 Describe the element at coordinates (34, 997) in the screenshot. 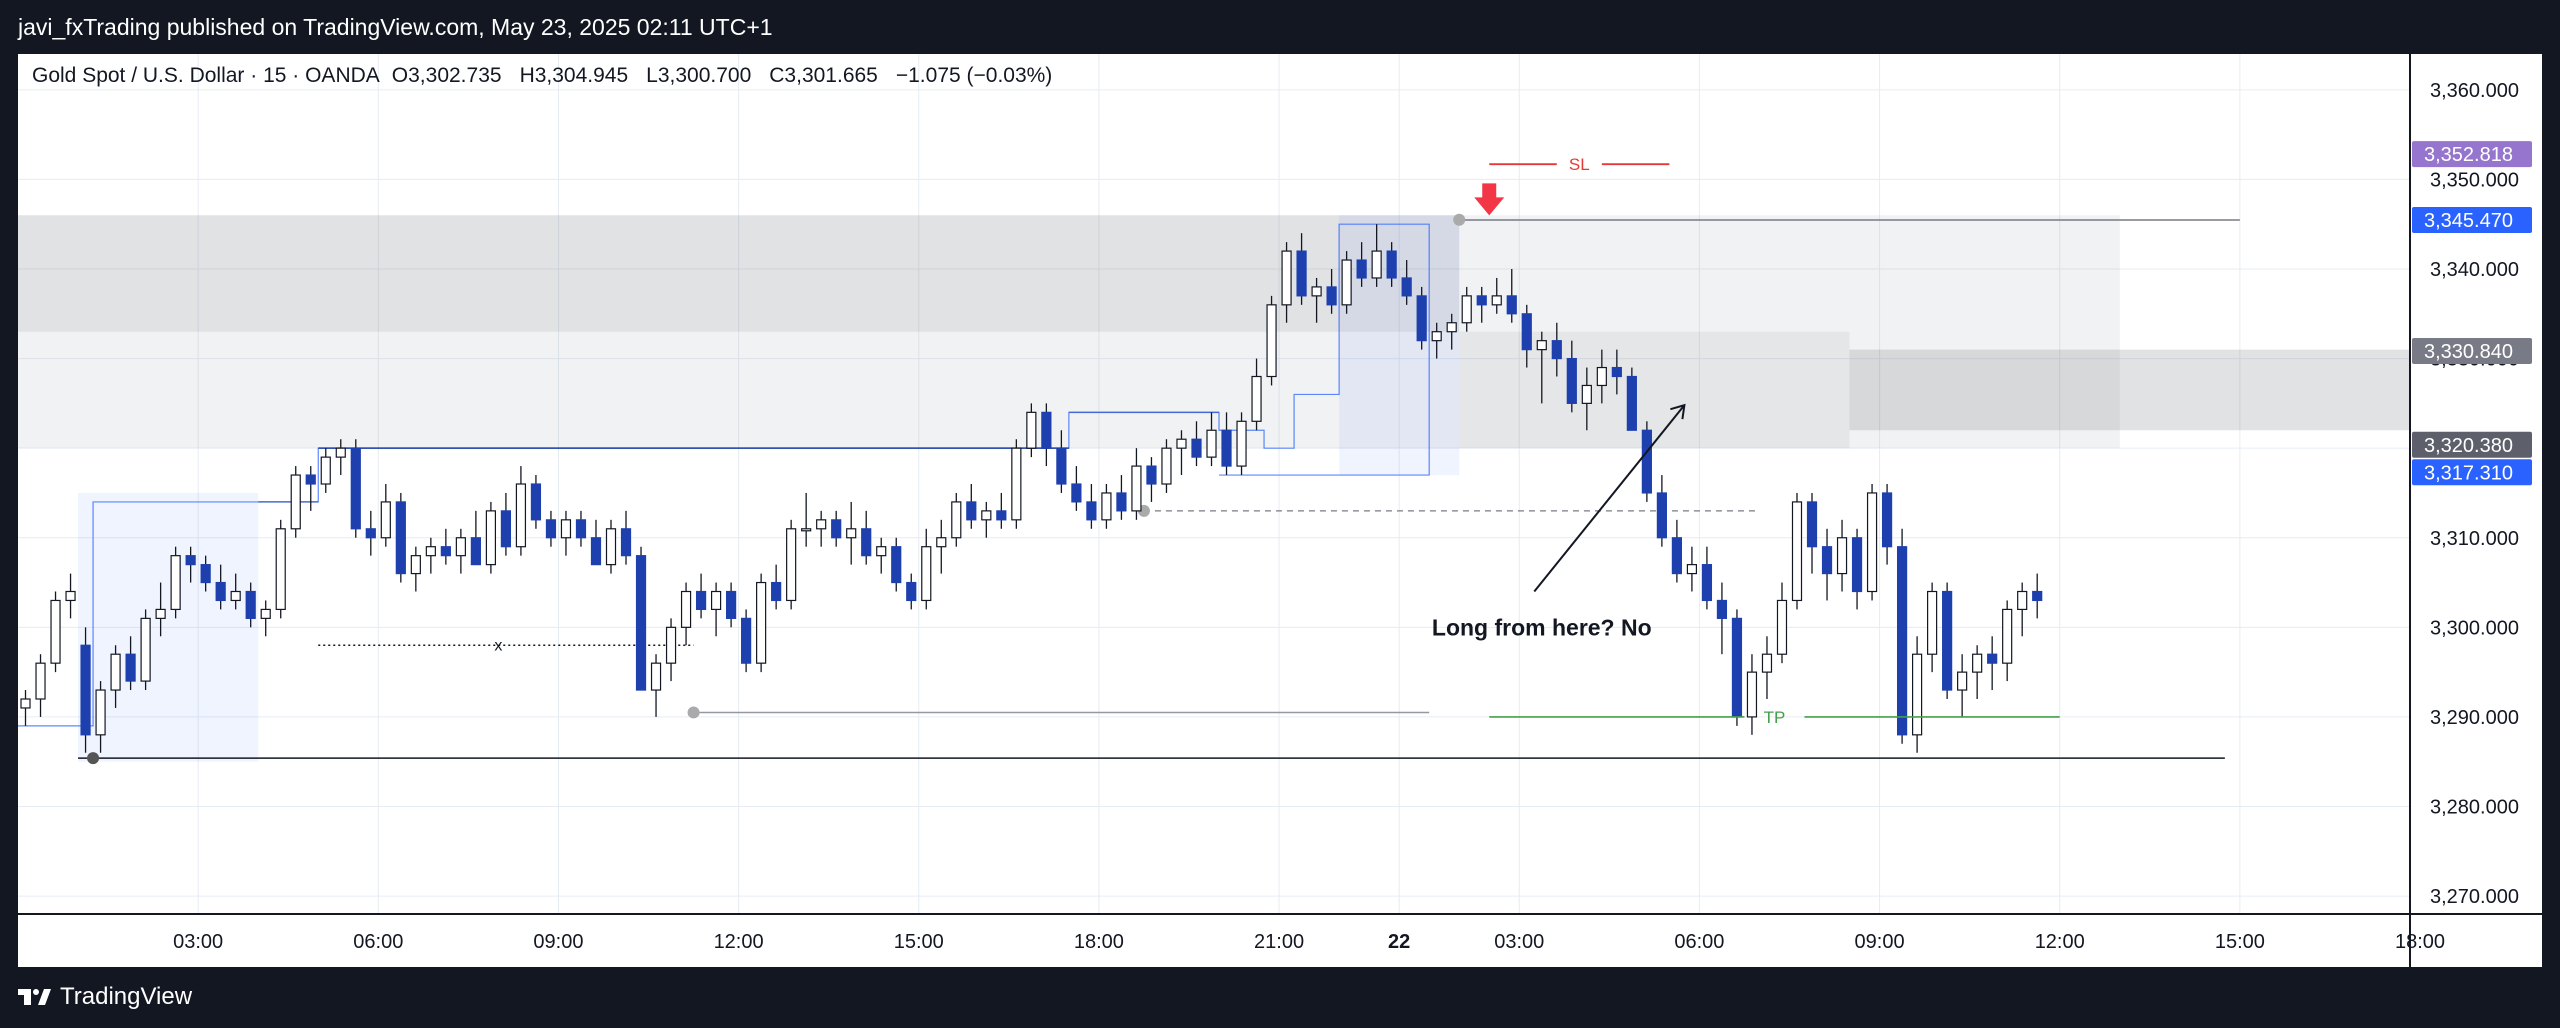

I see `tradingview-icon` at that location.